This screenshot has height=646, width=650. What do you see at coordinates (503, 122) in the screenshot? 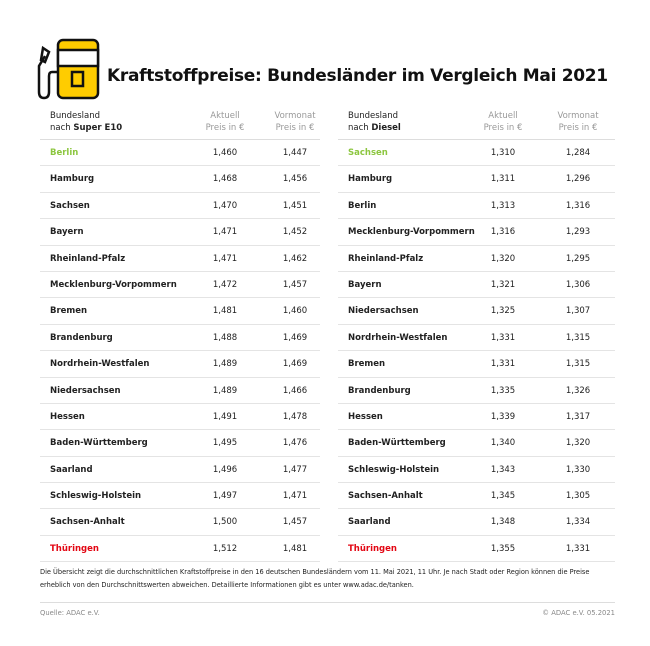
I see `column-header-aktuell: Aktuell Preis in €` at bounding box center [503, 122].